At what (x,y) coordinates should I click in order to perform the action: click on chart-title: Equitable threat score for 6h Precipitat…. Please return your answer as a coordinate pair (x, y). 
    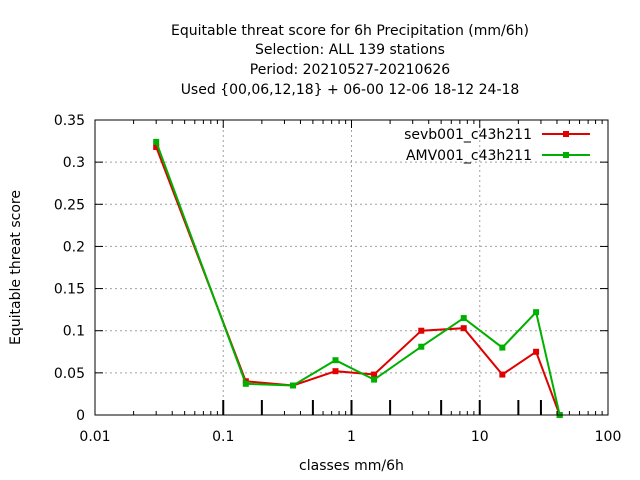
    Looking at the image, I should click on (350, 60).